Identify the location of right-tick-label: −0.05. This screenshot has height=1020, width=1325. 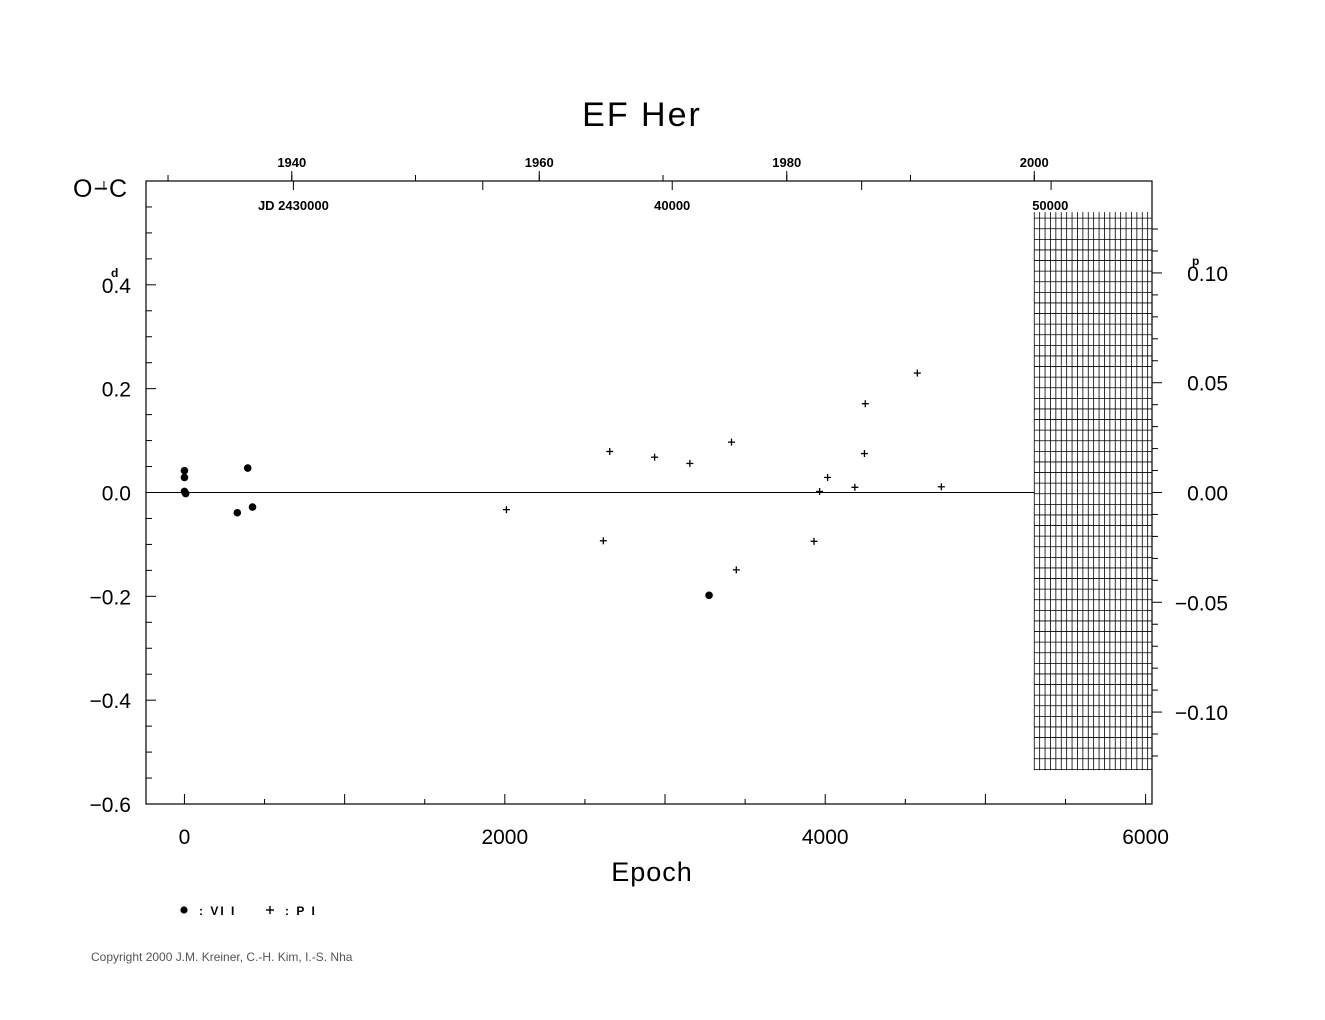
(1201, 603).